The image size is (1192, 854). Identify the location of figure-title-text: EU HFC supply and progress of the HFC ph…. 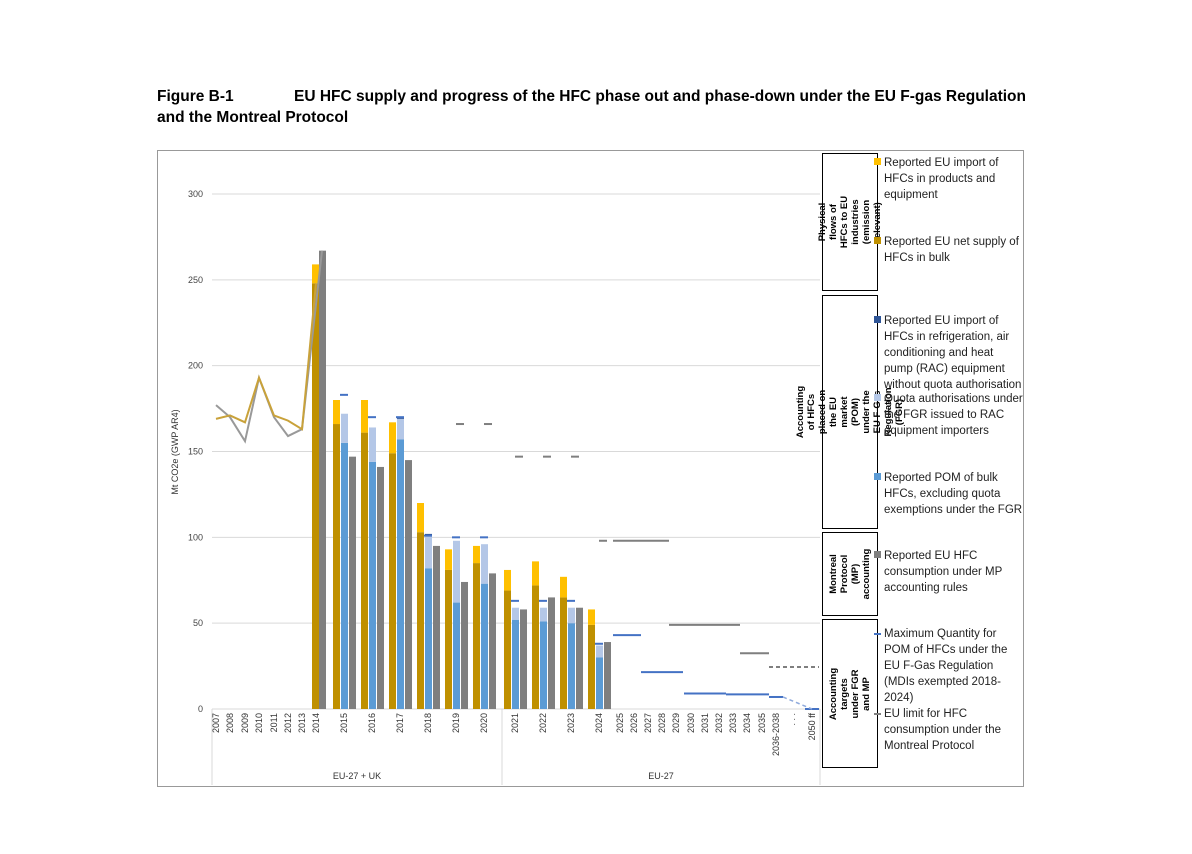
(591, 107).